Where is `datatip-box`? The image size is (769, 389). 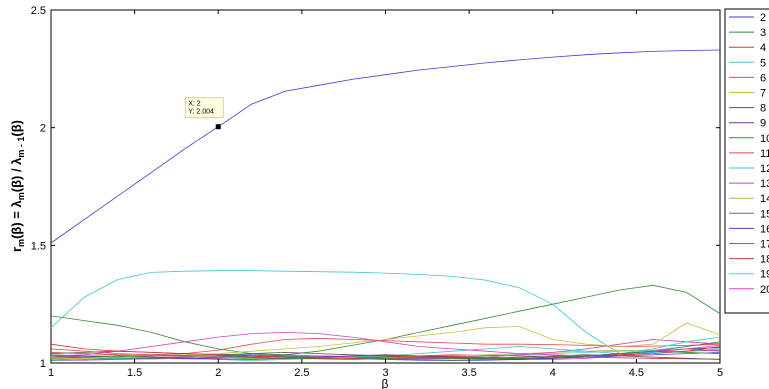
datatip-box is located at coordinates (204, 108).